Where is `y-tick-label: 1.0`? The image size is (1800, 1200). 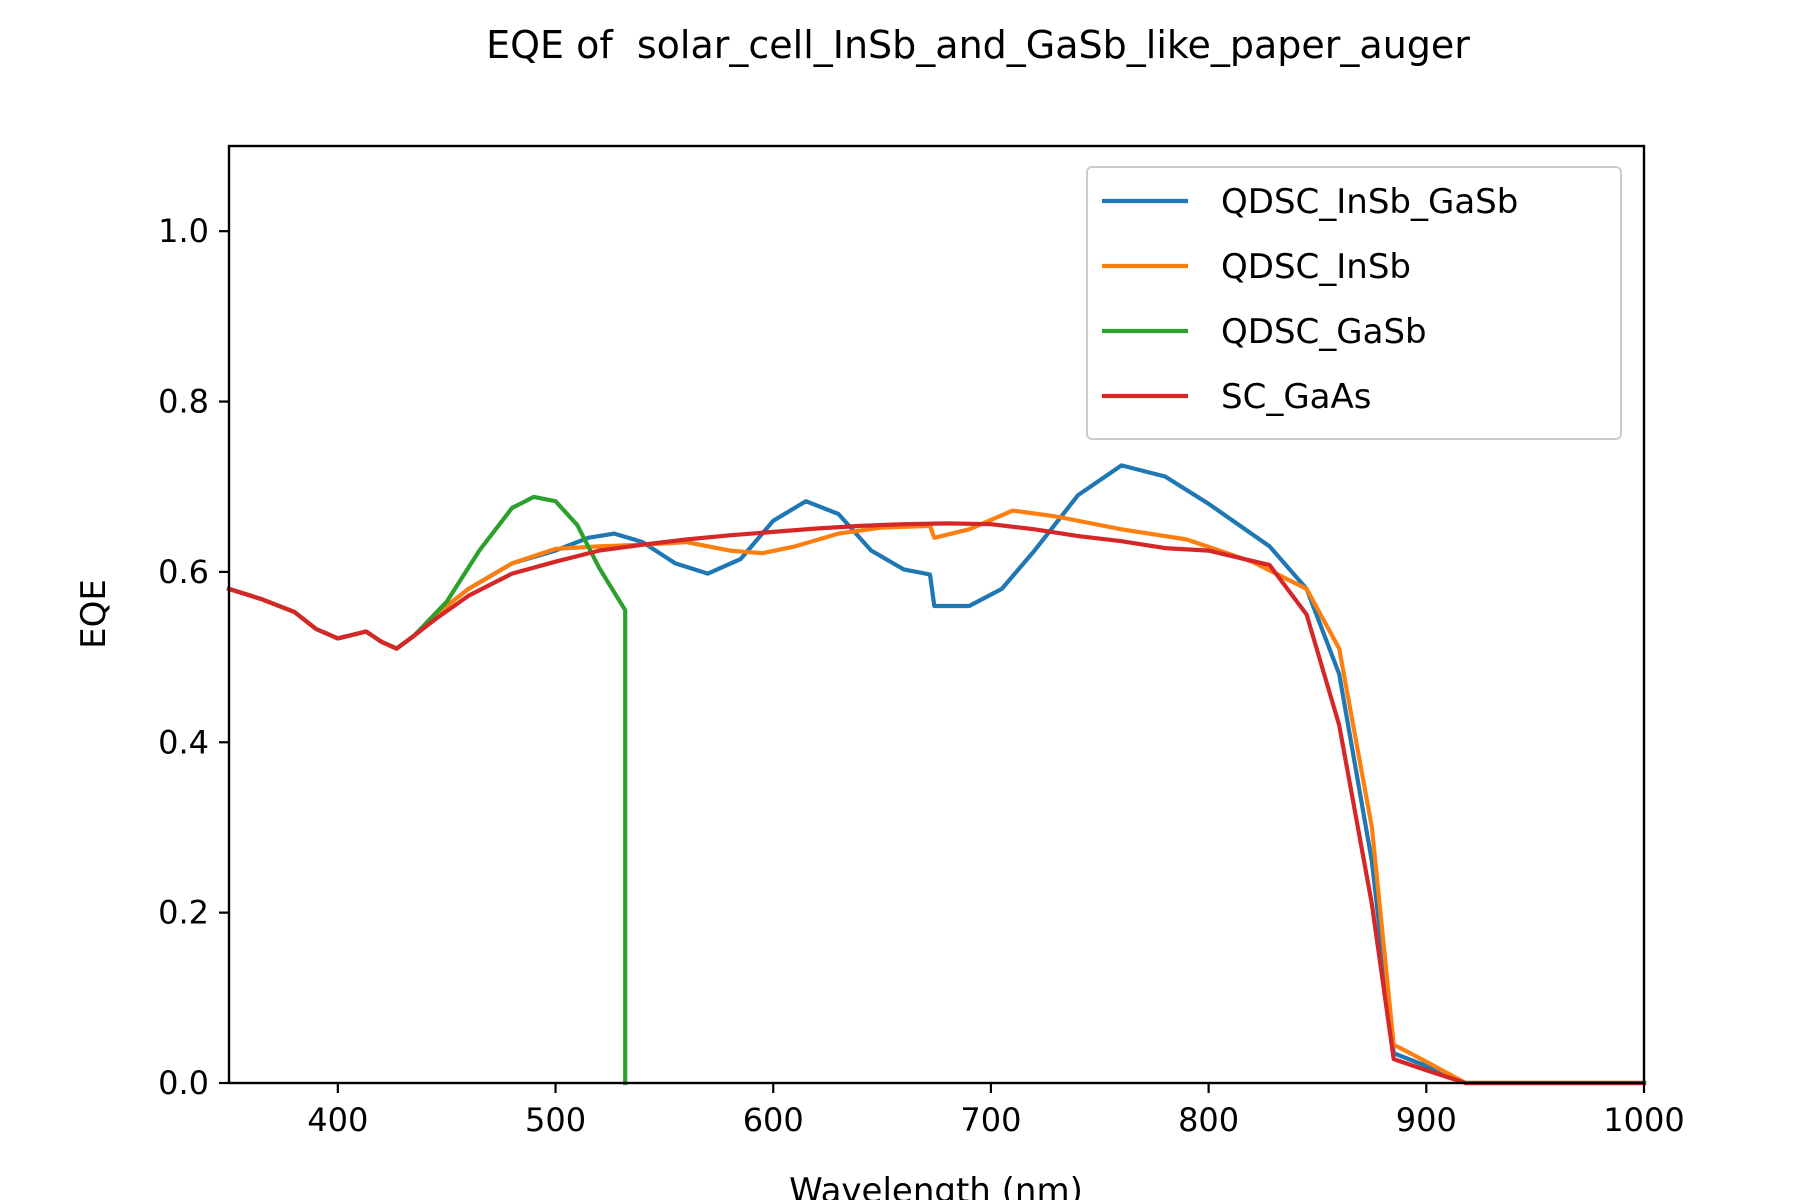 y-tick-label: 1.0 is located at coordinates (183, 231).